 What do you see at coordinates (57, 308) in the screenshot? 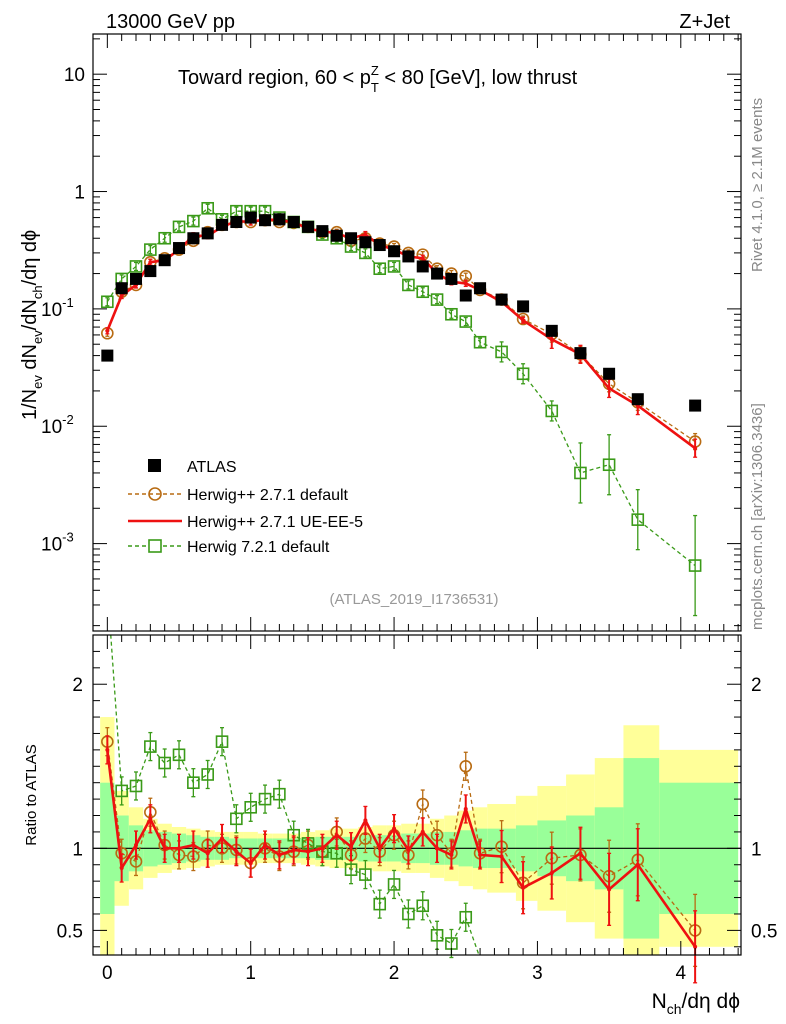
I see `y-tick-label: 10⁻¹` at bounding box center [57, 308].